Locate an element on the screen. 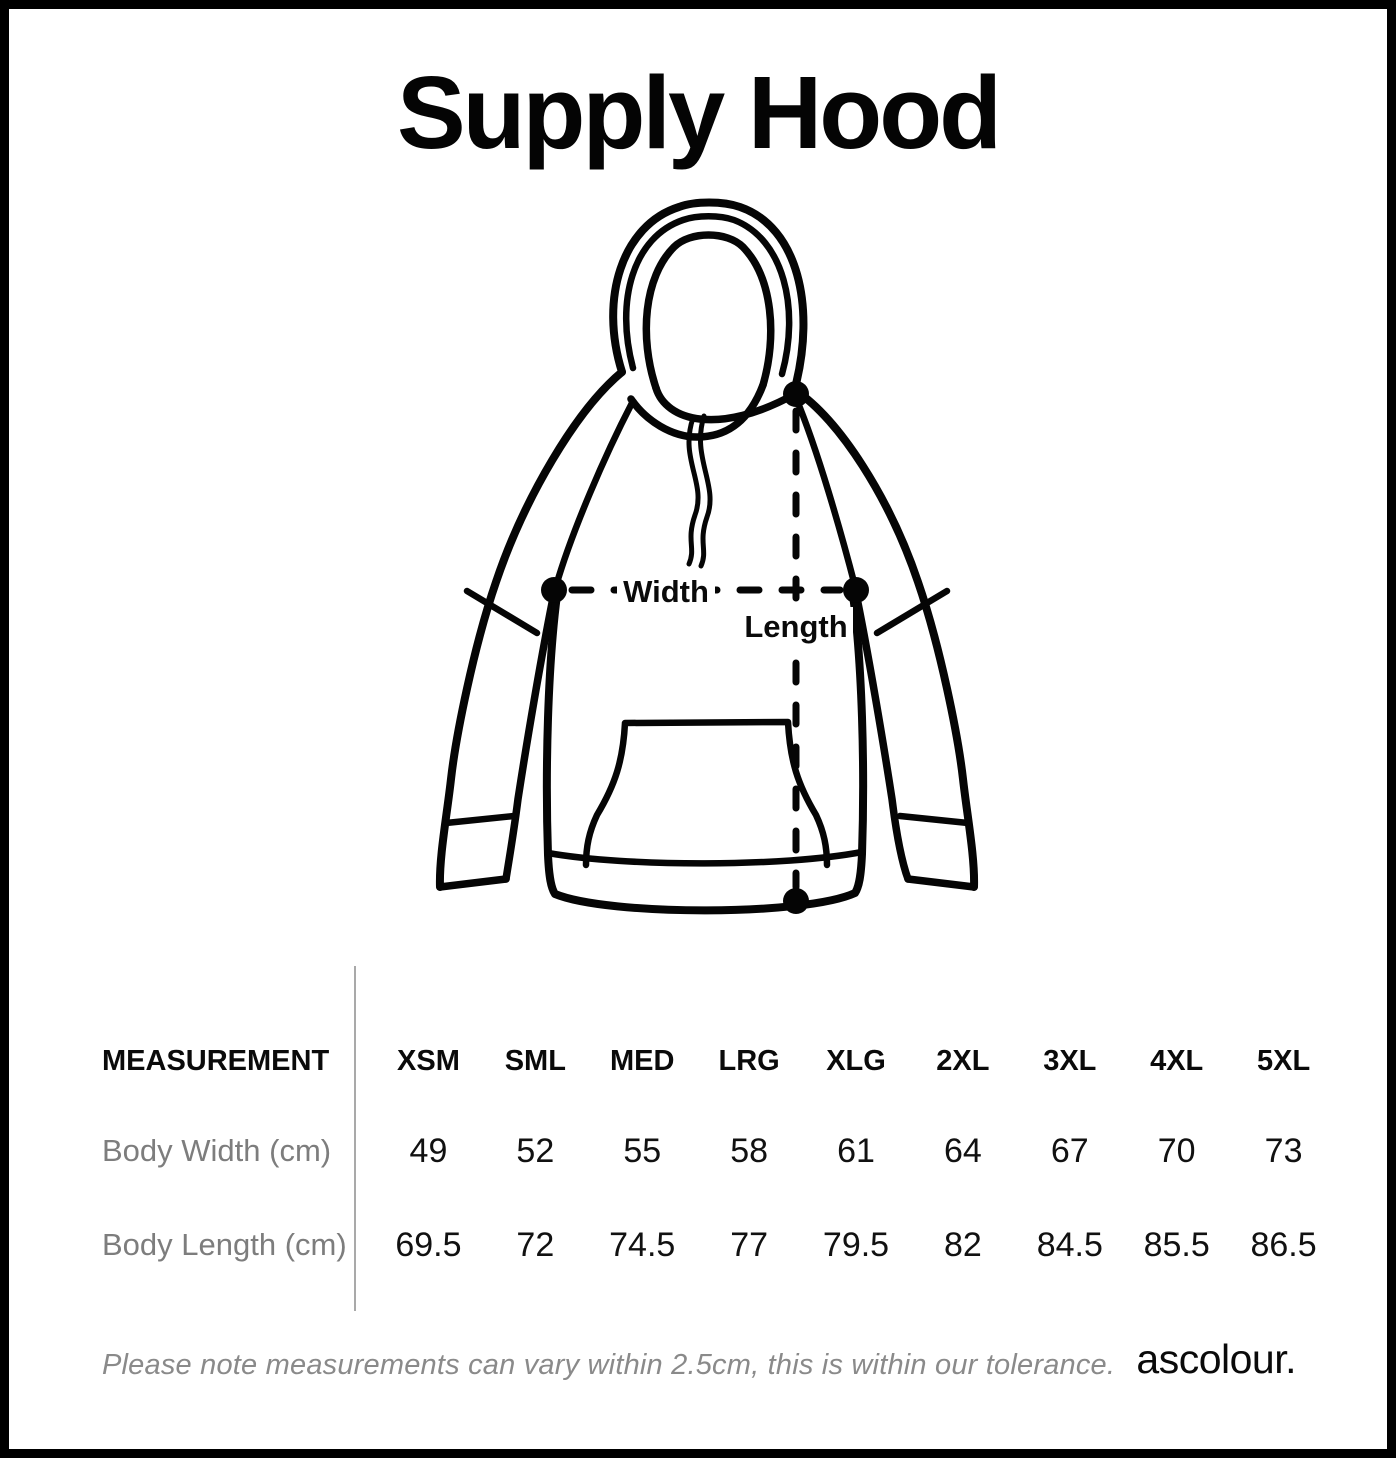 The width and height of the screenshot is (1396, 1458). pocket-outline is located at coordinates (706, 793).